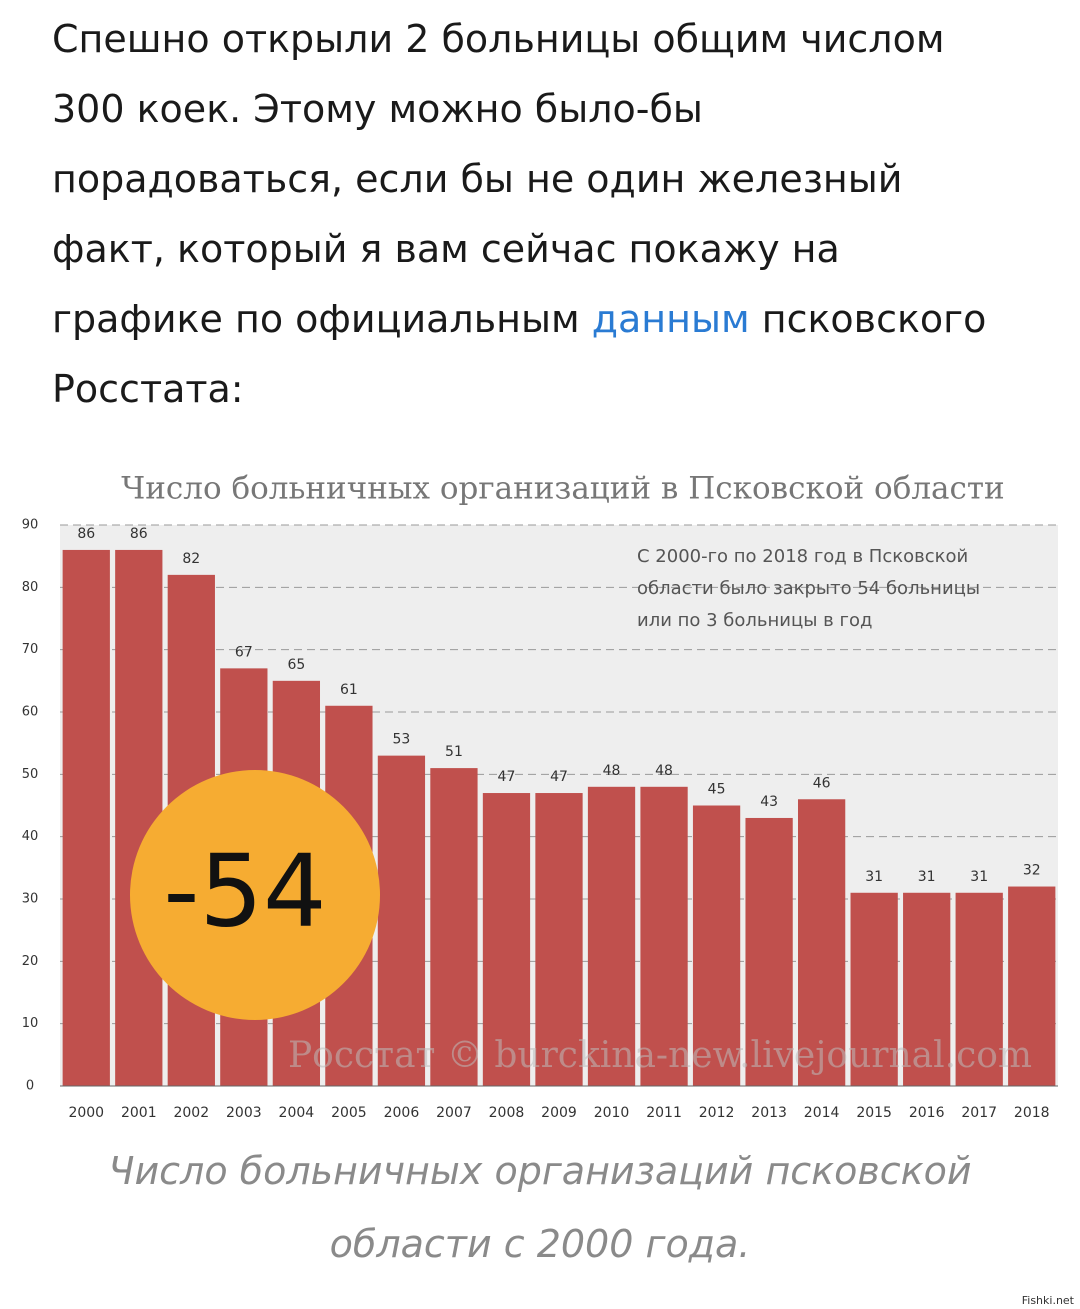 The height and width of the screenshot is (1309, 1080). What do you see at coordinates (822, 783) in the screenshot?
I see `data-label: 46` at bounding box center [822, 783].